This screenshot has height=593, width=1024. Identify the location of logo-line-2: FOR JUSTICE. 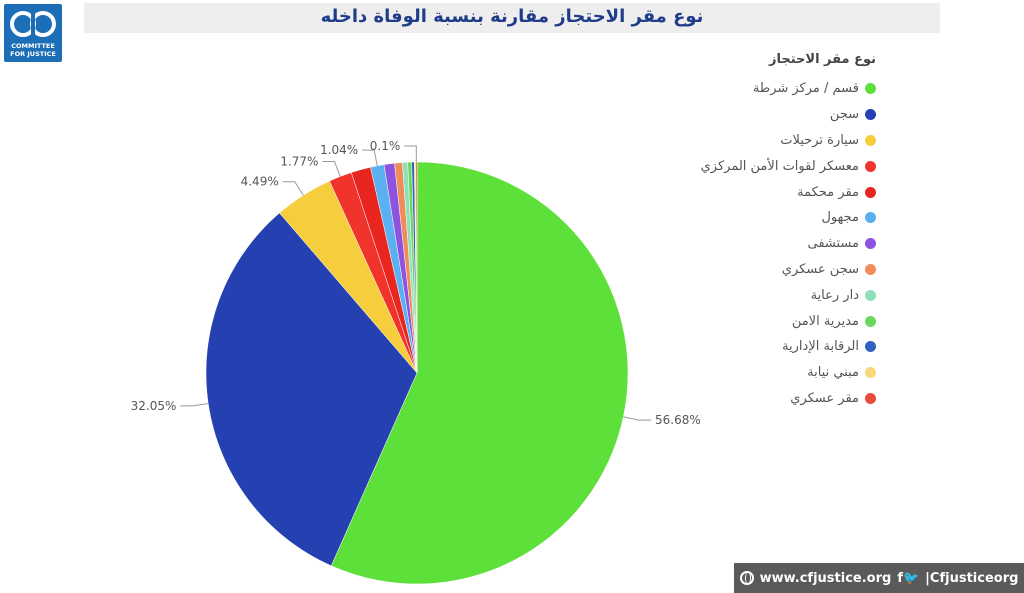
(33, 54).